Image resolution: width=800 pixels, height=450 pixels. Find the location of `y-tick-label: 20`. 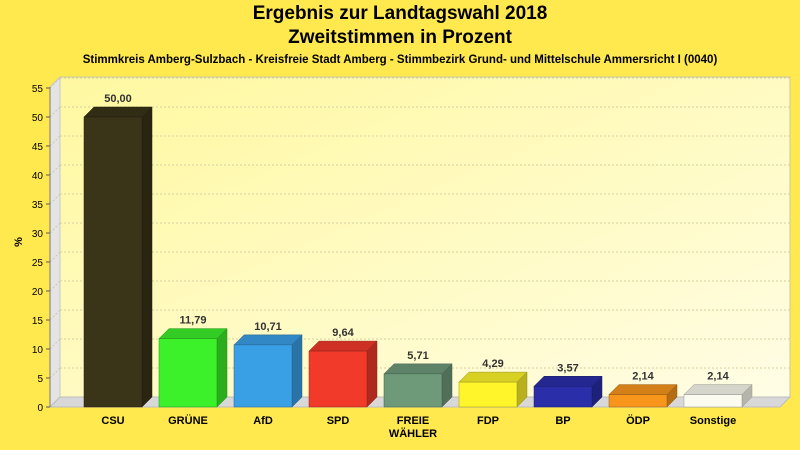

y-tick-label: 20 is located at coordinates (38, 292).